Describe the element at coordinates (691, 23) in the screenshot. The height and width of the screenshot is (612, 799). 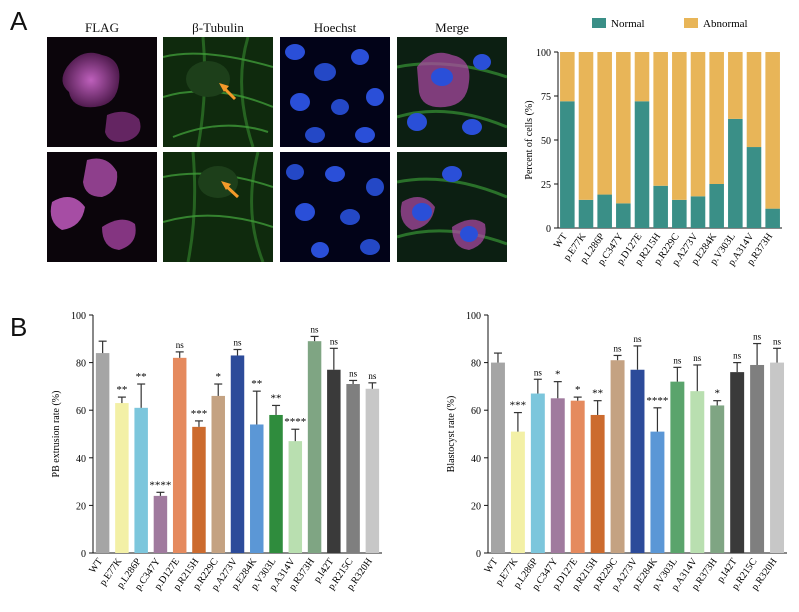
I see `legend-swatch-abnormal` at that location.